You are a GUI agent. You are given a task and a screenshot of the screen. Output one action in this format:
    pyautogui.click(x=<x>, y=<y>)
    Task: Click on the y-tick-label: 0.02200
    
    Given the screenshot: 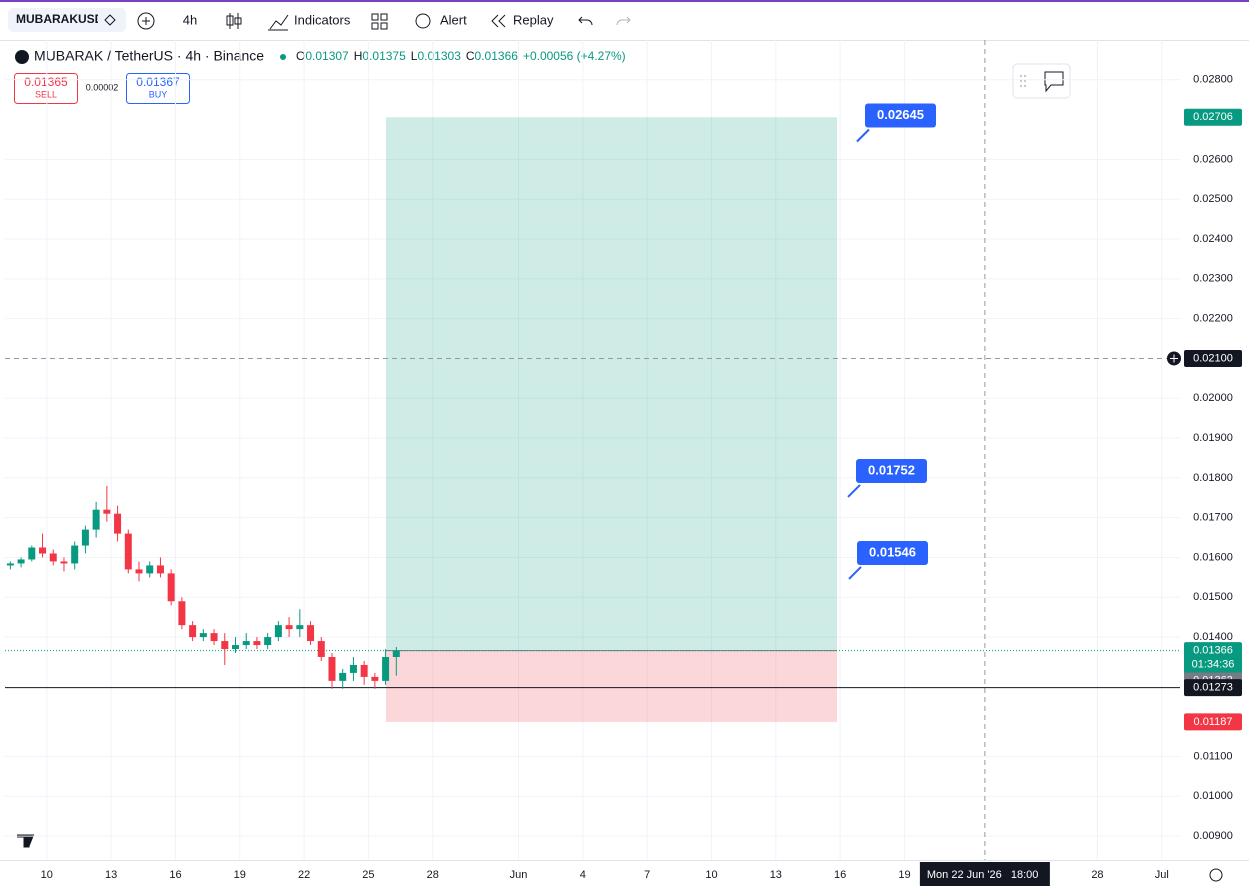 What is the action you would take?
    pyautogui.click(x=1213, y=319)
    